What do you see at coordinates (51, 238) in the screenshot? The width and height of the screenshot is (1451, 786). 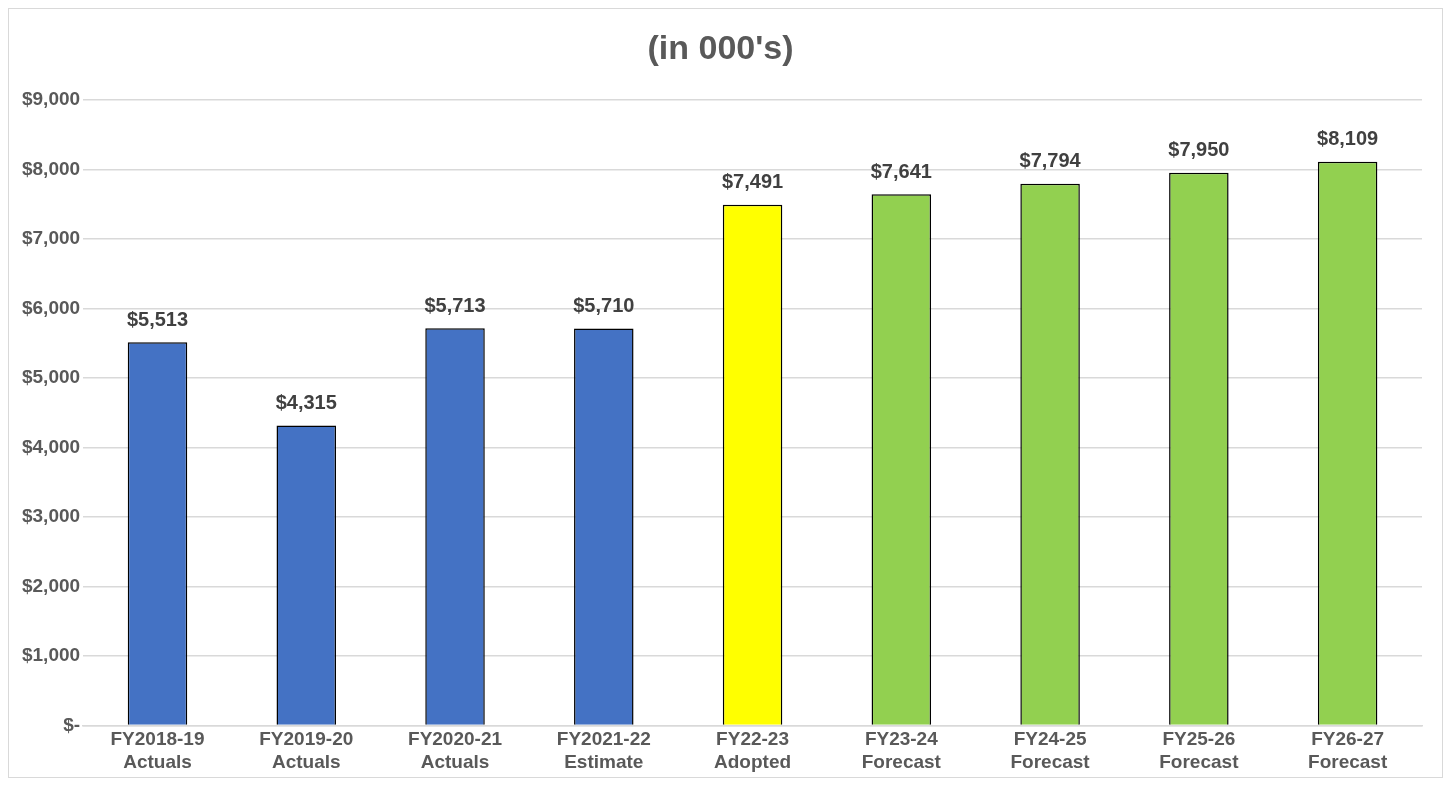 I see `y-tick-label: $7,000` at bounding box center [51, 238].